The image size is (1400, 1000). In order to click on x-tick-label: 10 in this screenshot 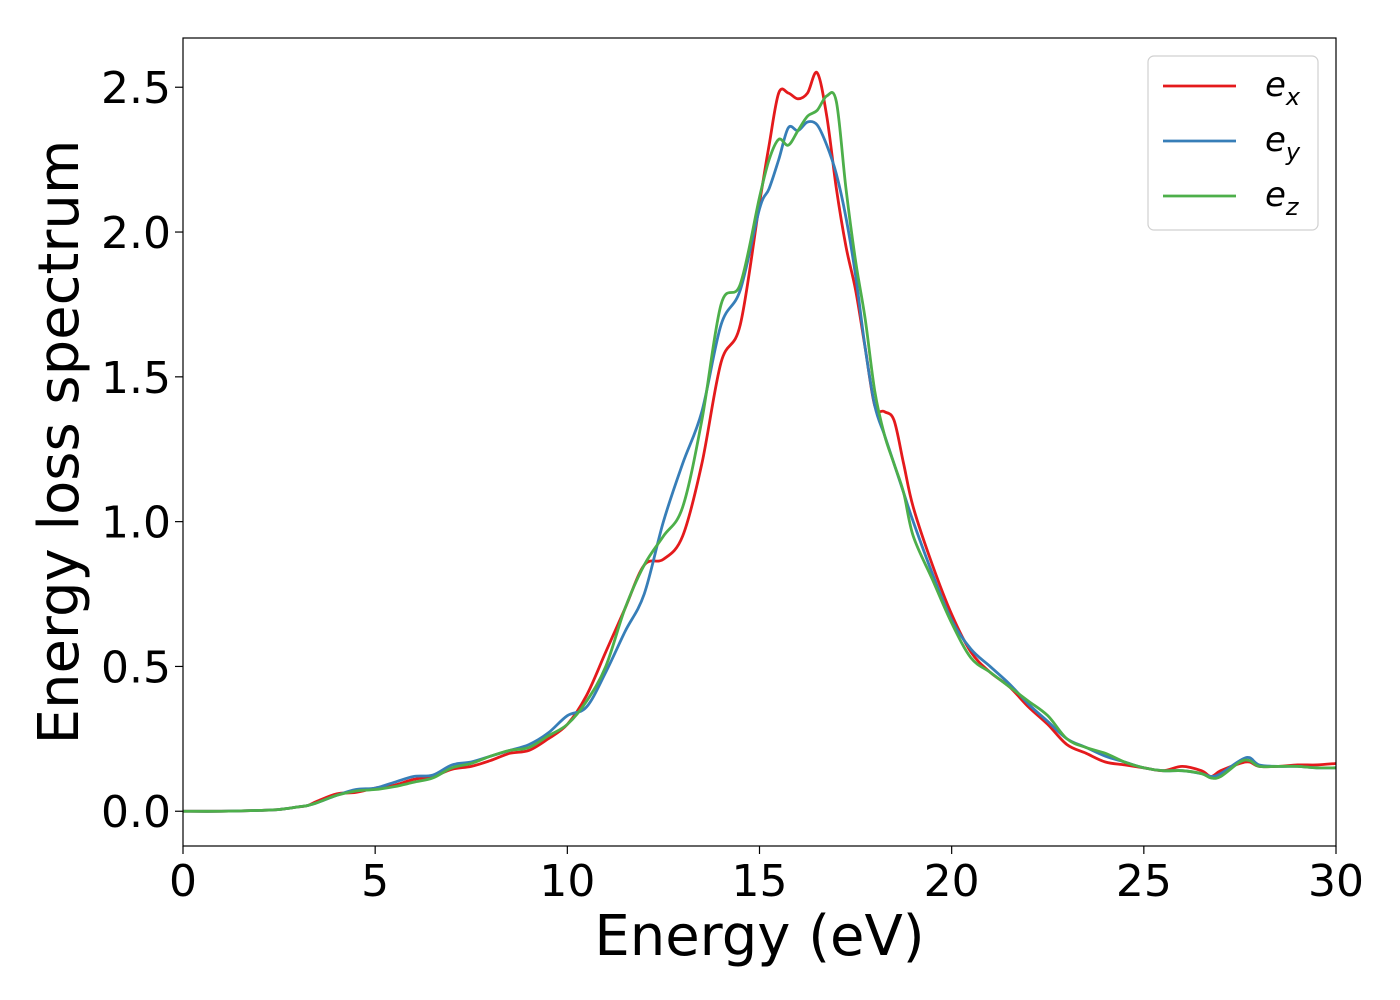, I will do `click(567, 881)`.